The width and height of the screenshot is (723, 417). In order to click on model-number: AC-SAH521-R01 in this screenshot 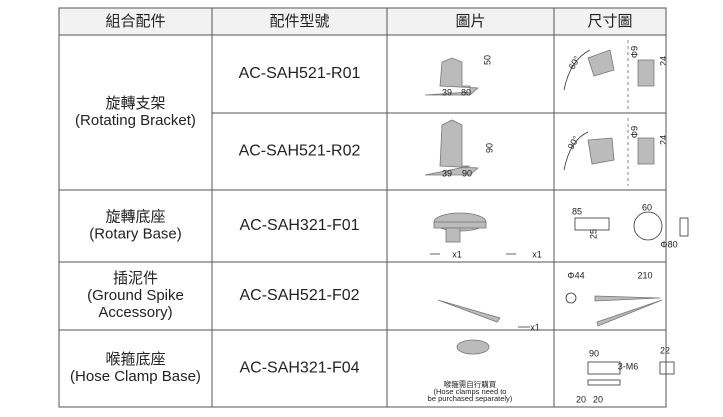, I will do `click(300, 73)`.